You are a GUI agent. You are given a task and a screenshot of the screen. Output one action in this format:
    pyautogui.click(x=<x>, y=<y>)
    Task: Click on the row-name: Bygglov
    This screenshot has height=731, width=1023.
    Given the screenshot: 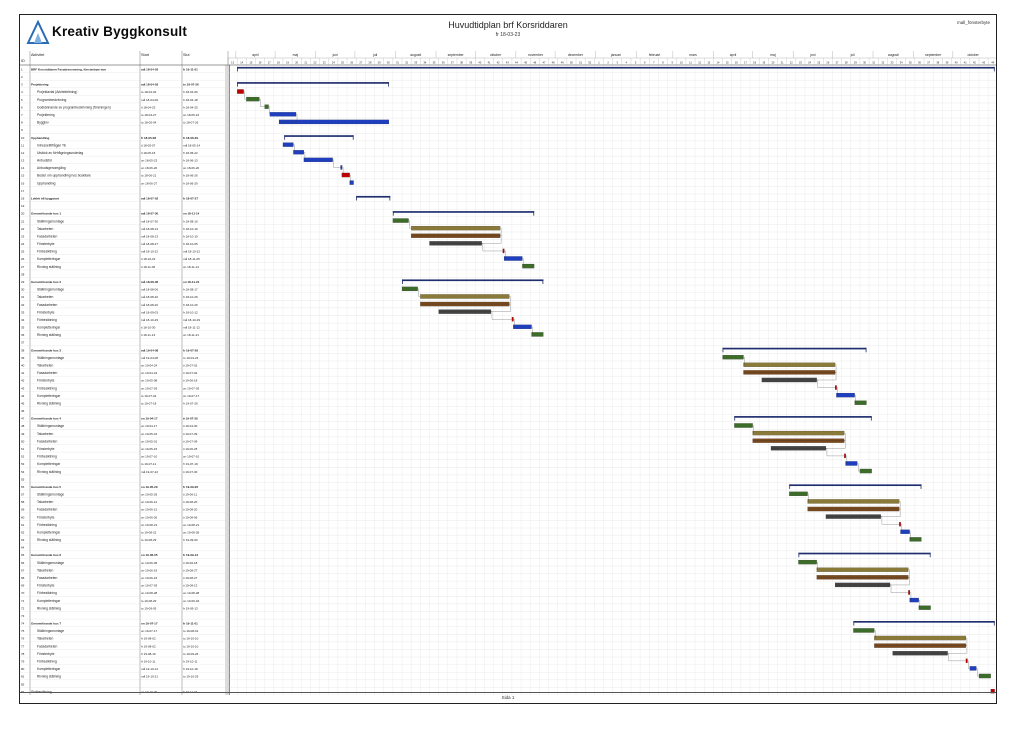 What is the action you would take?
    pyautogui.click(x=43, y=123)
    